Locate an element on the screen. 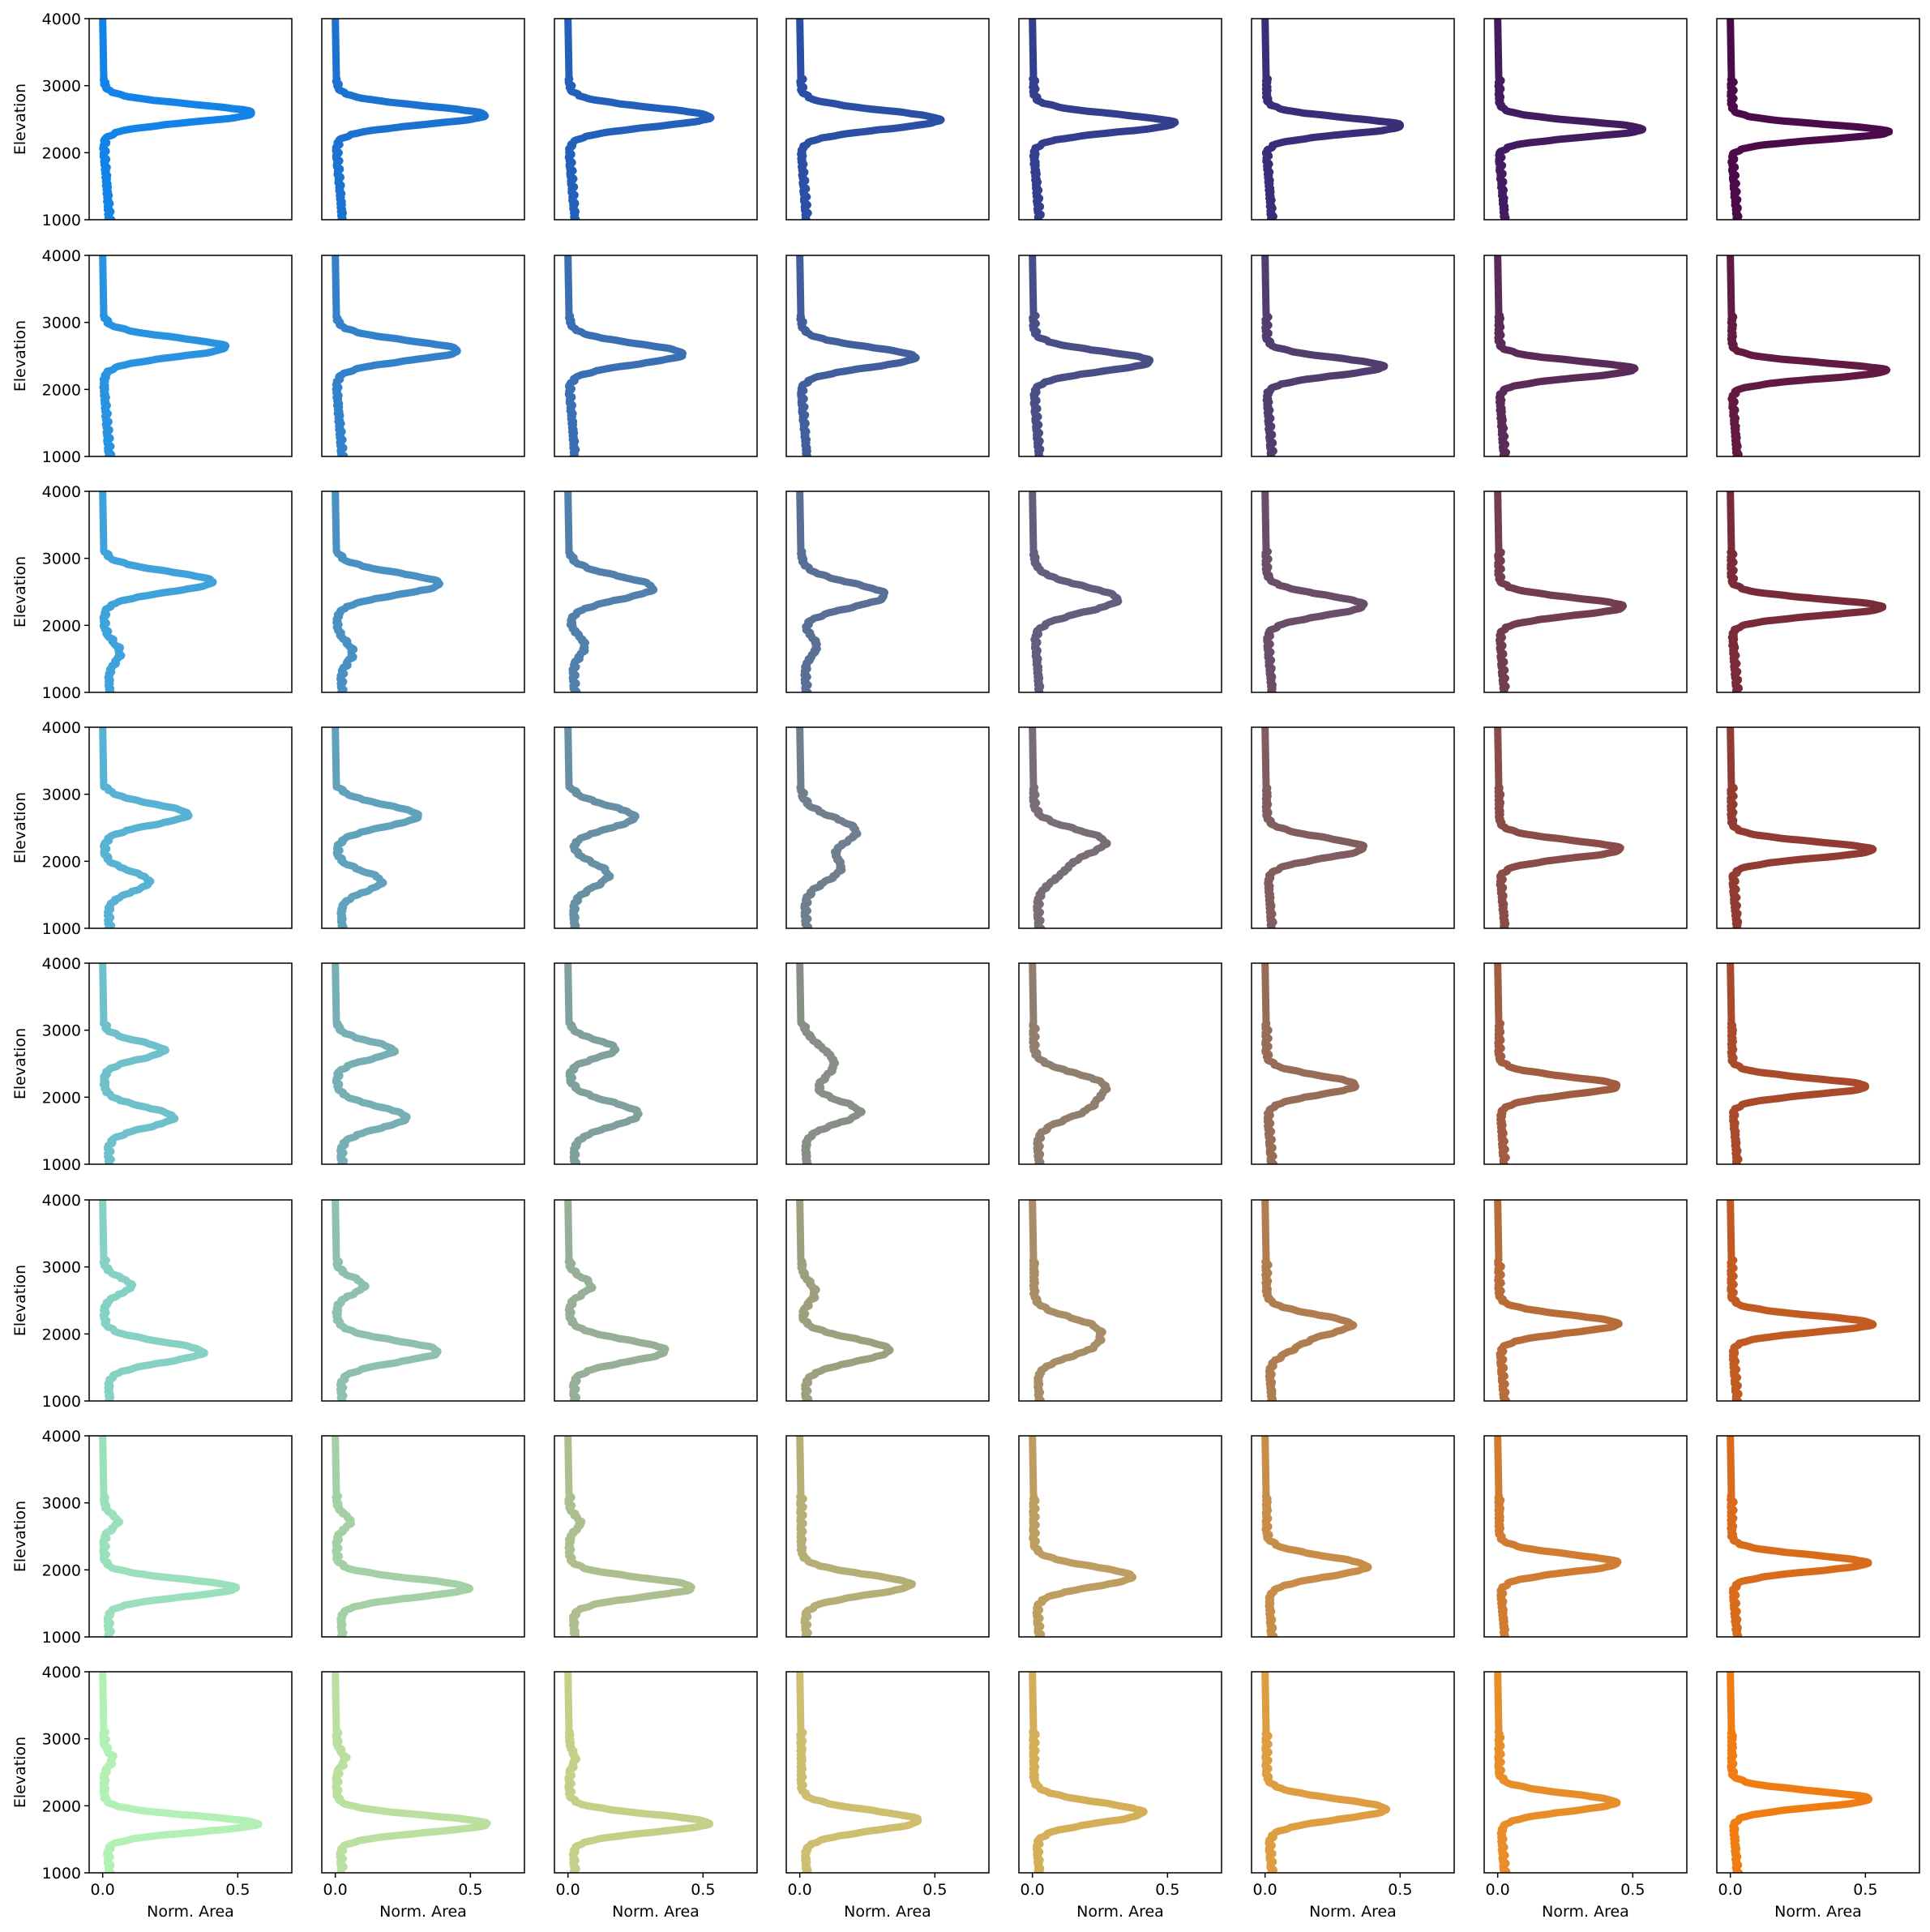  panel-r3-c3 is located at coordinates (888, 827).